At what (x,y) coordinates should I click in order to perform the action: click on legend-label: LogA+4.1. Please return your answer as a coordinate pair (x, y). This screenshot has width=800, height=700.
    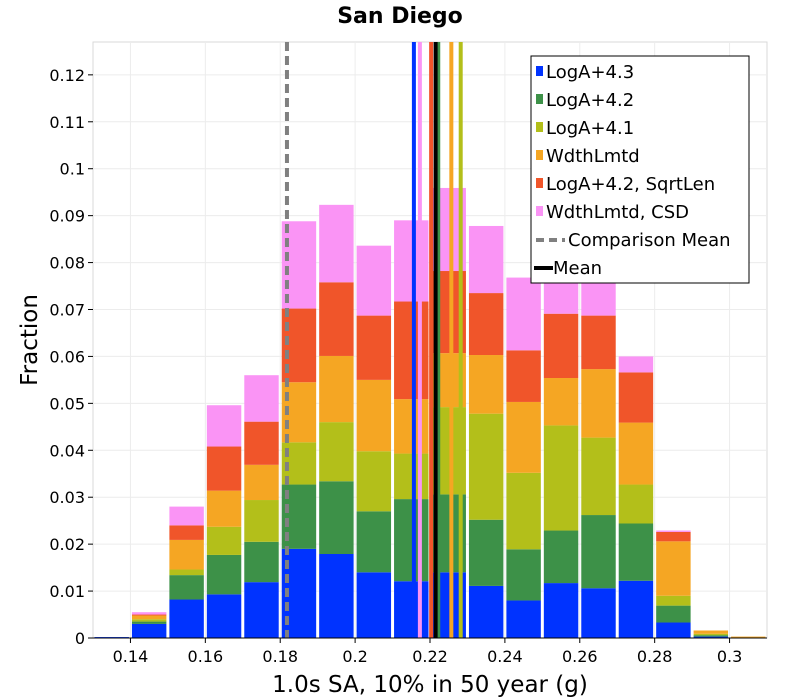
    Looking at the image, I should click on (590, 128).